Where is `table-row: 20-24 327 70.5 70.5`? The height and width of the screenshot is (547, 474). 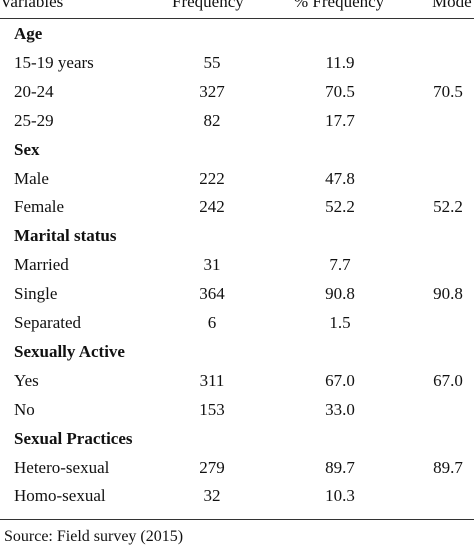 table-row: 20-24 327 70.5 70.5 is located at coordinates (237, 94).